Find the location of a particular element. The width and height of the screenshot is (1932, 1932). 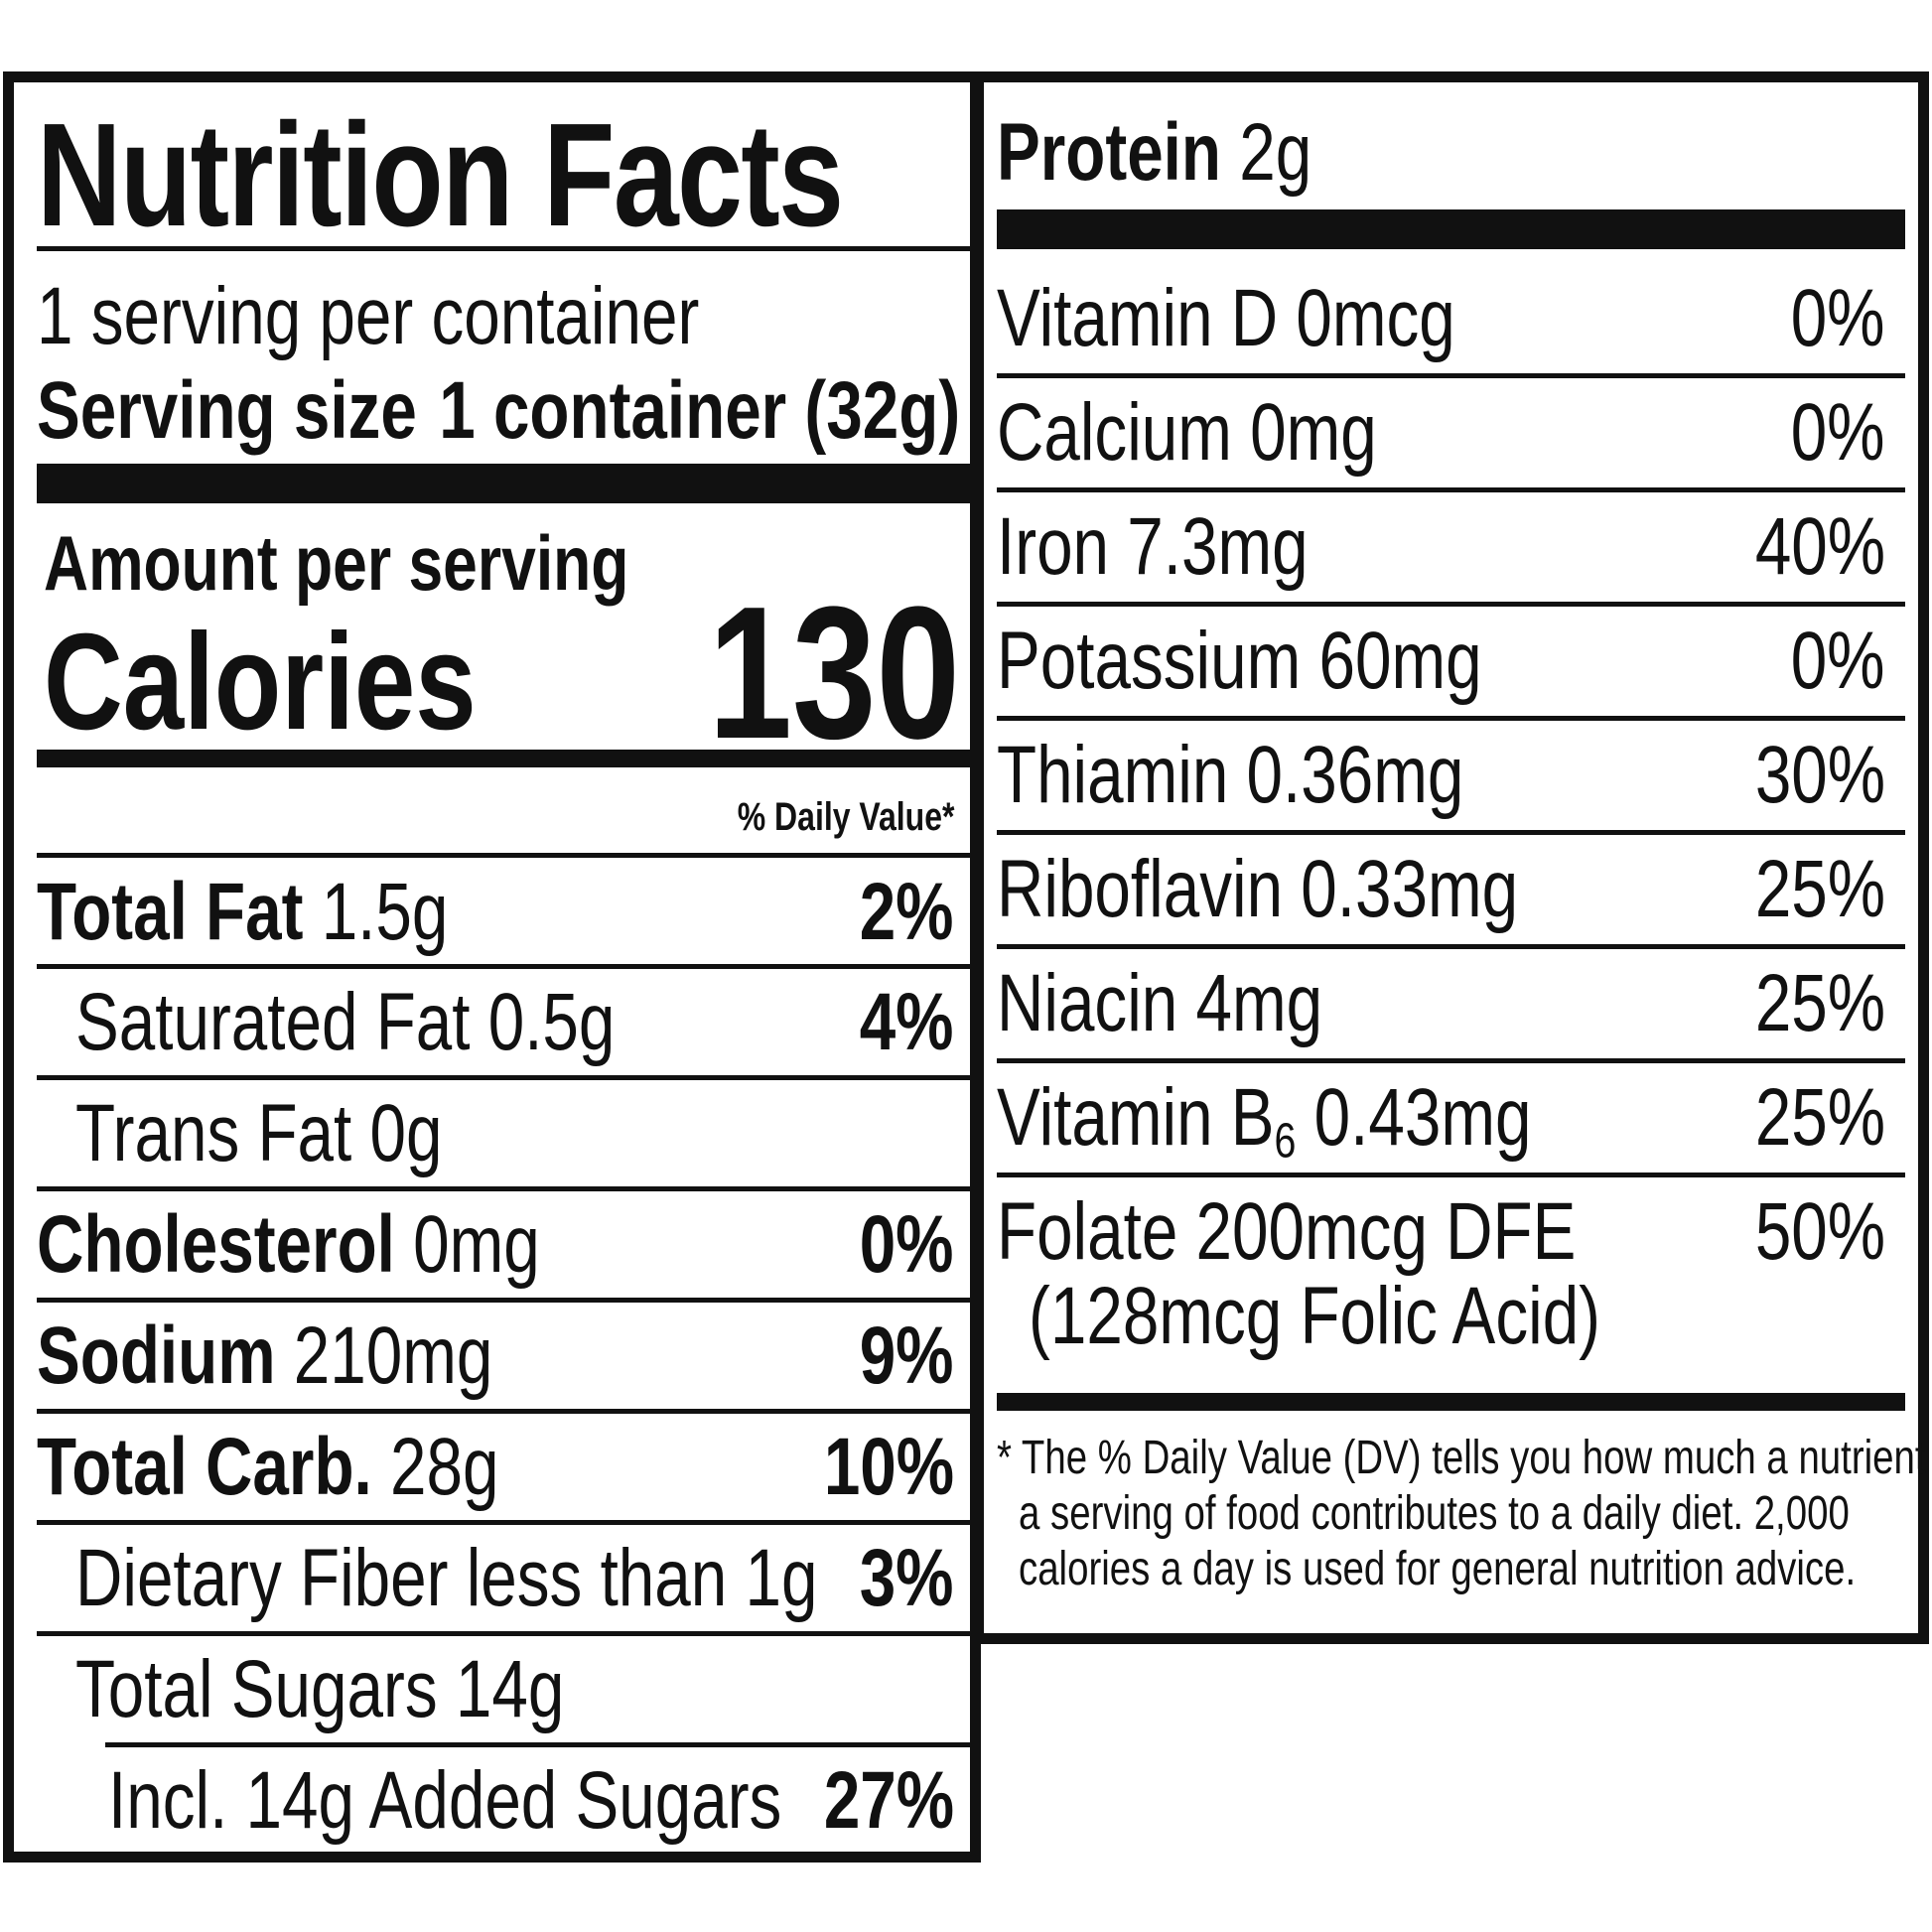

nutrient-amount: 1.5g is located at coordinates (385, 912).